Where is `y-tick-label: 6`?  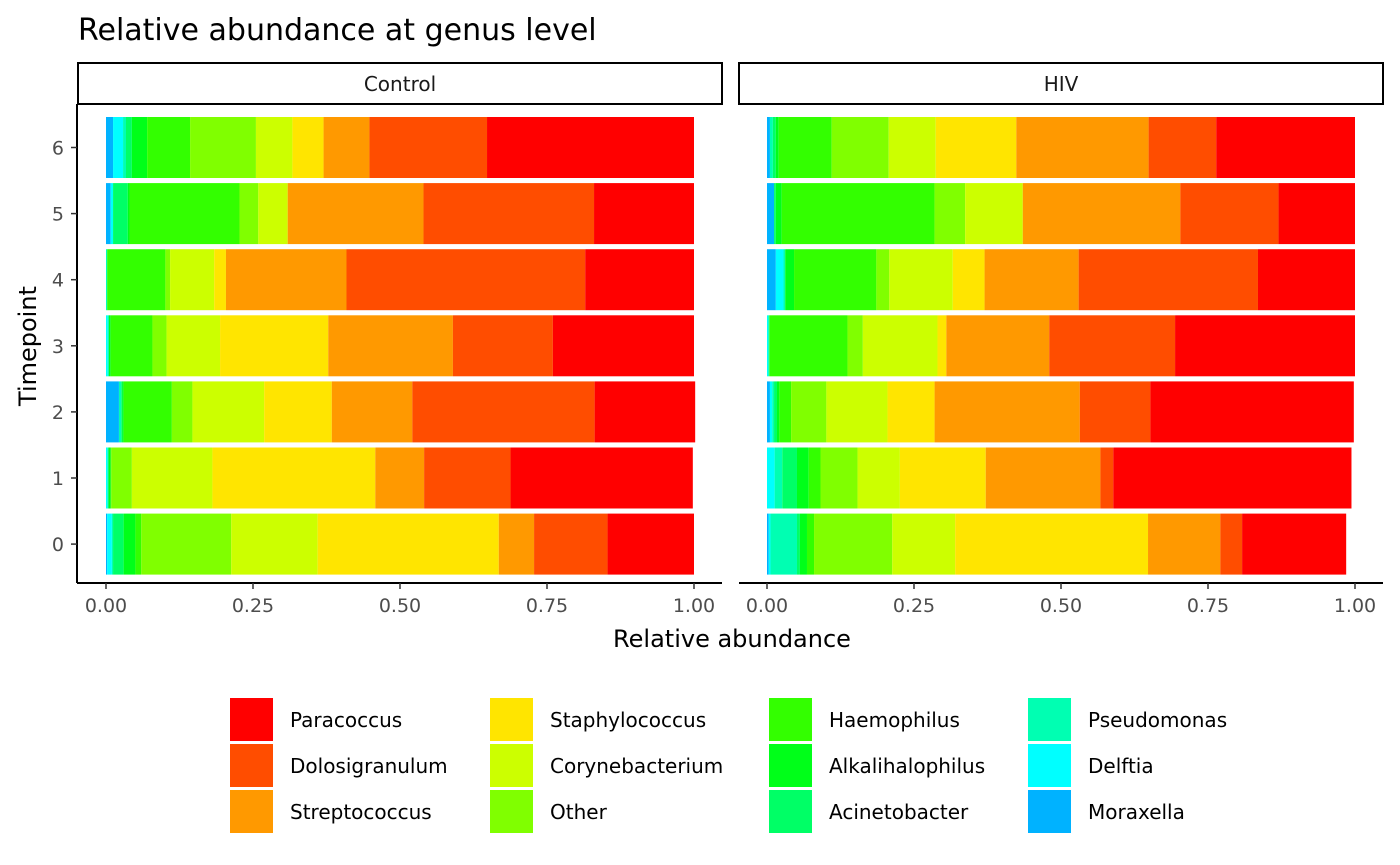
y-tick-label: 6 is located at coordinates (58, 149).